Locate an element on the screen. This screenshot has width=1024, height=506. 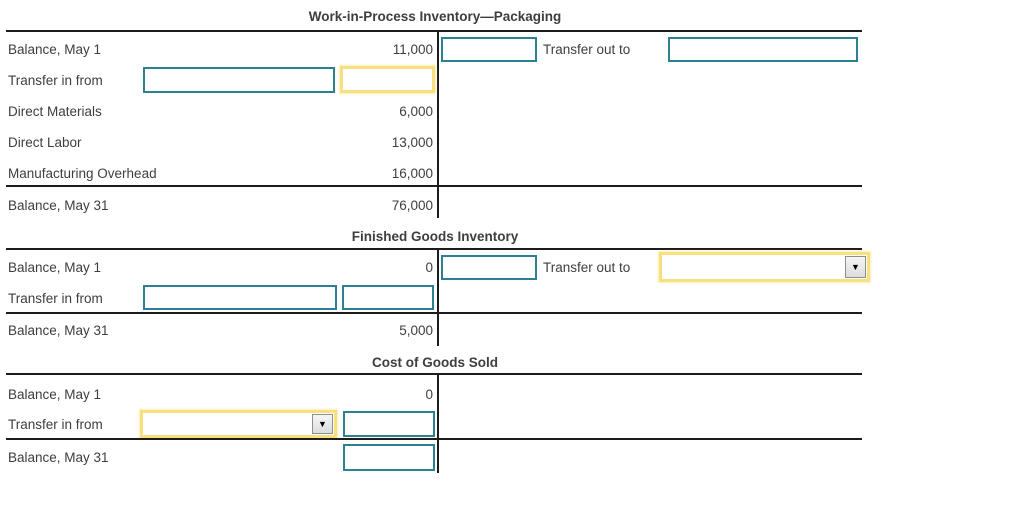
wip-top-rule is located at coordinates (434, 31).